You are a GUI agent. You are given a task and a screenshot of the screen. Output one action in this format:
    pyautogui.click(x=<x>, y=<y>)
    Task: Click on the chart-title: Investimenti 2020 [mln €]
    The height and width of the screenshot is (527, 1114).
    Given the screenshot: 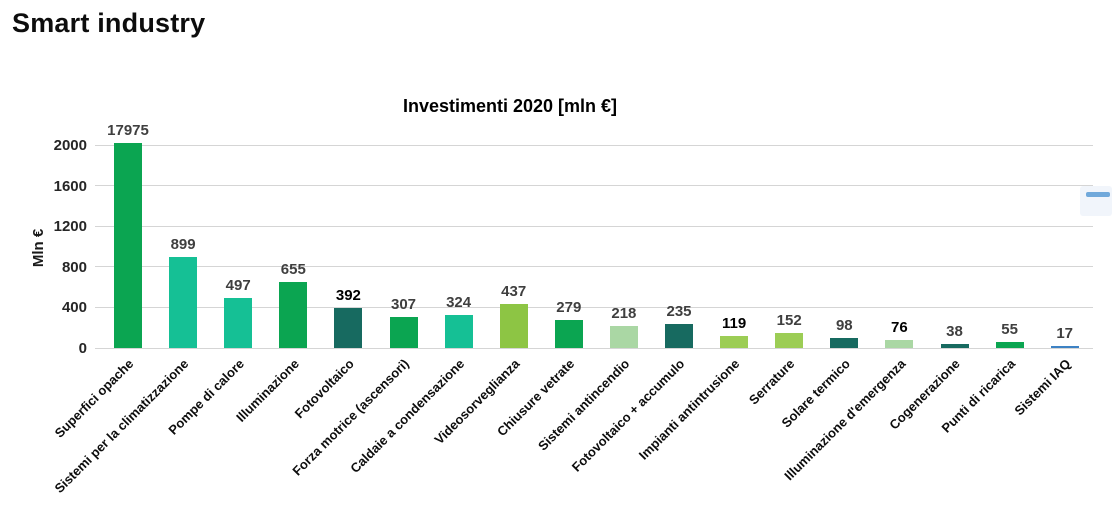 What is the action you would take?
    pyautogui.click(x=510, y=106)
    